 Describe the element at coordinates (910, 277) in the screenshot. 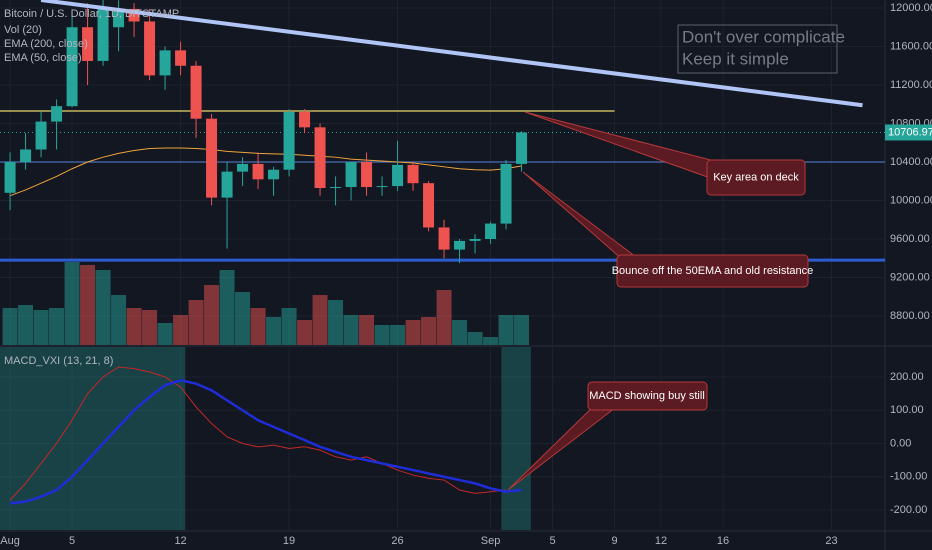

I see `y-tick-label: 9200.00` at that location.